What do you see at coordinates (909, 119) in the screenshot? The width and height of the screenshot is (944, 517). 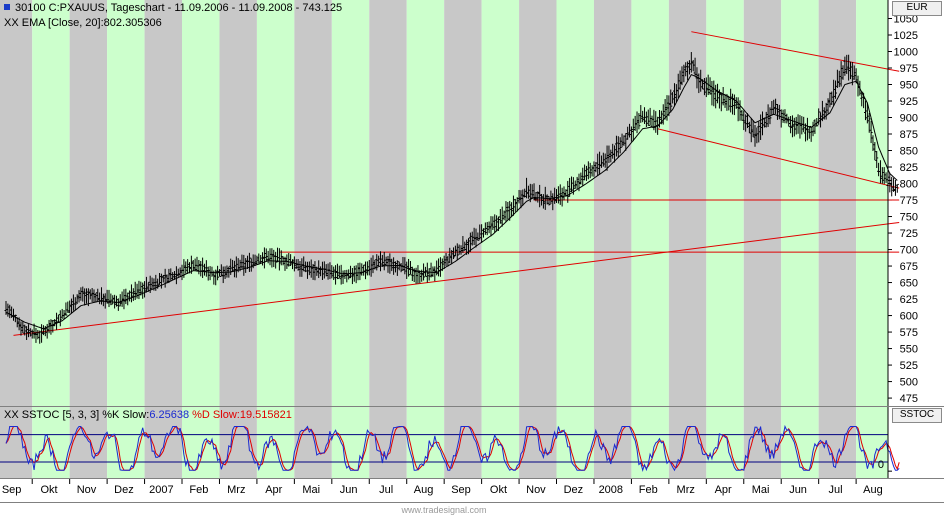 I see `y-tick-label: 900` at bounding box center [909, 119].